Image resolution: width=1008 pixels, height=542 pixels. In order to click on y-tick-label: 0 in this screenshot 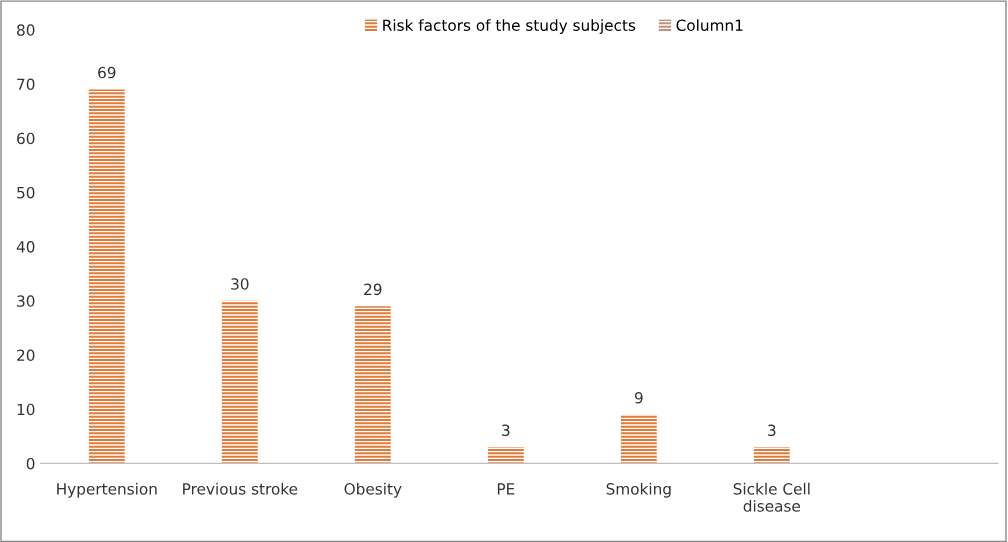, I will do `click(30, 463)`.